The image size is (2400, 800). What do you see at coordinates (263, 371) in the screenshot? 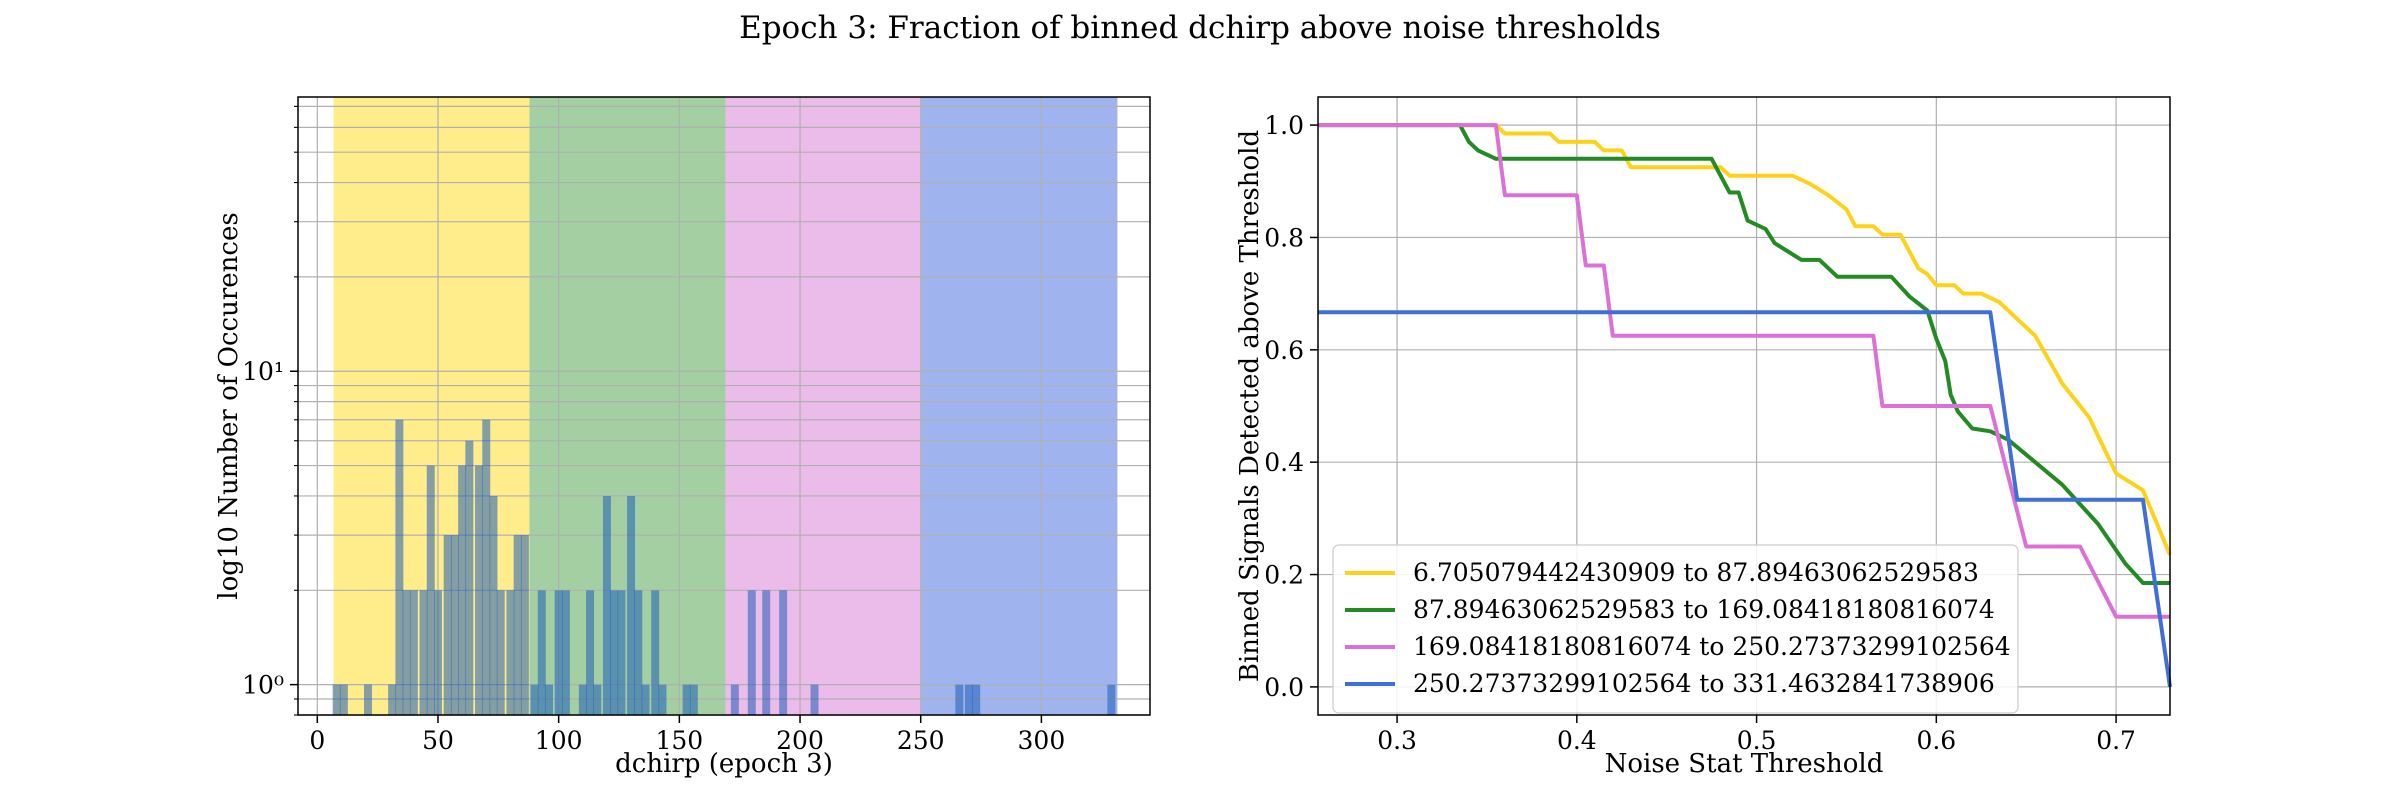
I see `histogram-y-tick-label: 10¹` at bounding box center [263, 371].